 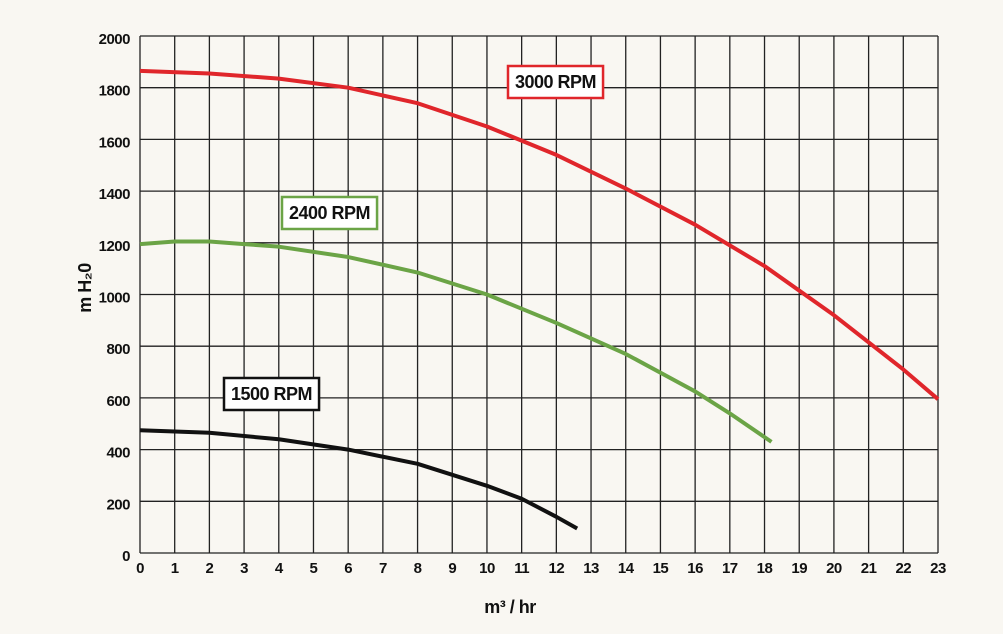 I want to click on y-tick-label: 1200, so click(x=115, y=246).